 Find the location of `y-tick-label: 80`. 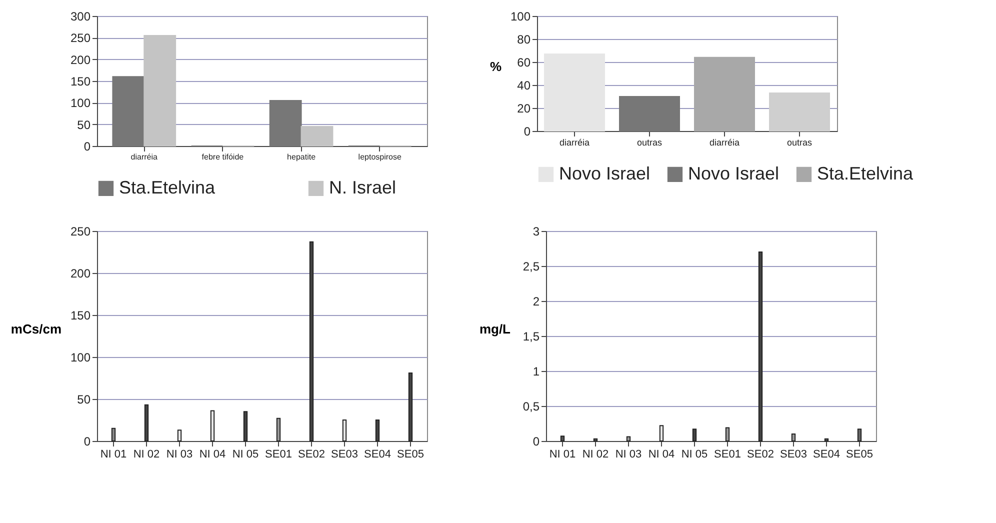

y-tick-label: 80 is located at coordinates (524, 39).